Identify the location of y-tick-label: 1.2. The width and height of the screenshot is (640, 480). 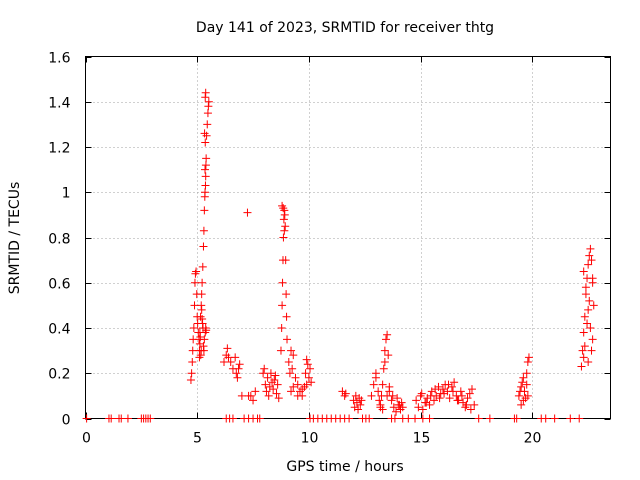
(59, 149).